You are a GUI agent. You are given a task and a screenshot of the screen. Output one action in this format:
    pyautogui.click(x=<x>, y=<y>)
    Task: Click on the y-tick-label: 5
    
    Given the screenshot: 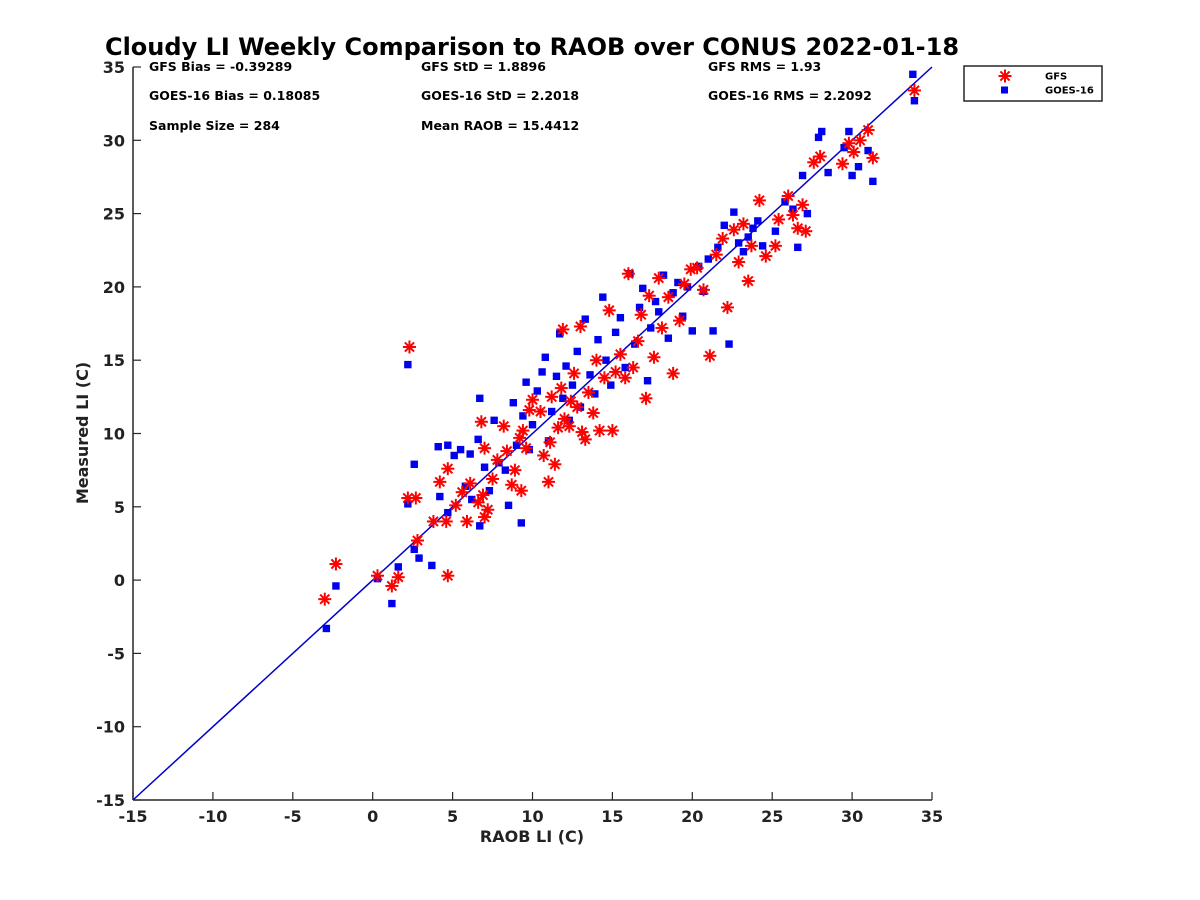 What is the action you would take?
    pyautogui.click(x=119, y=507)
    